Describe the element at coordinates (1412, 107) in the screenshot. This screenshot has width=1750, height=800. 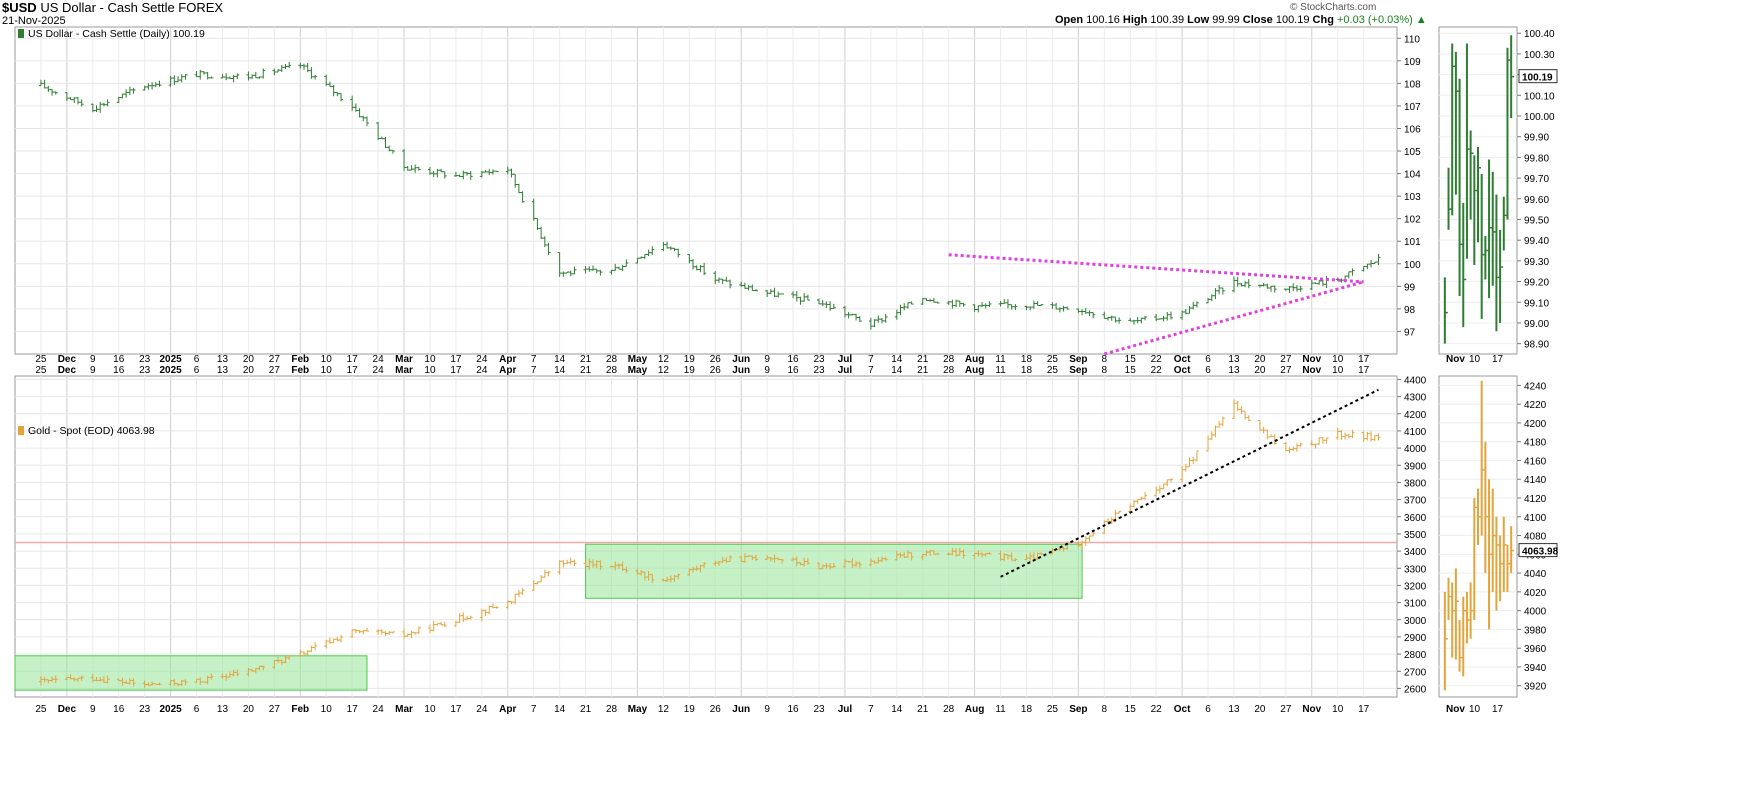
I see `y-tick-label: 107` at that location.